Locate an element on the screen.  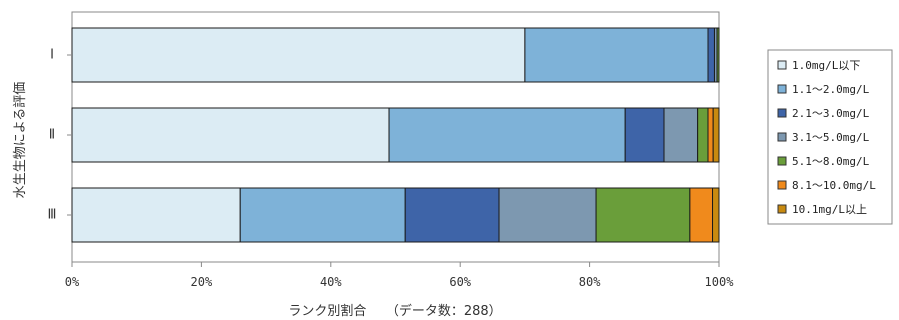
y-tick-label: Ⅲ is located at coordinates (52, 215).